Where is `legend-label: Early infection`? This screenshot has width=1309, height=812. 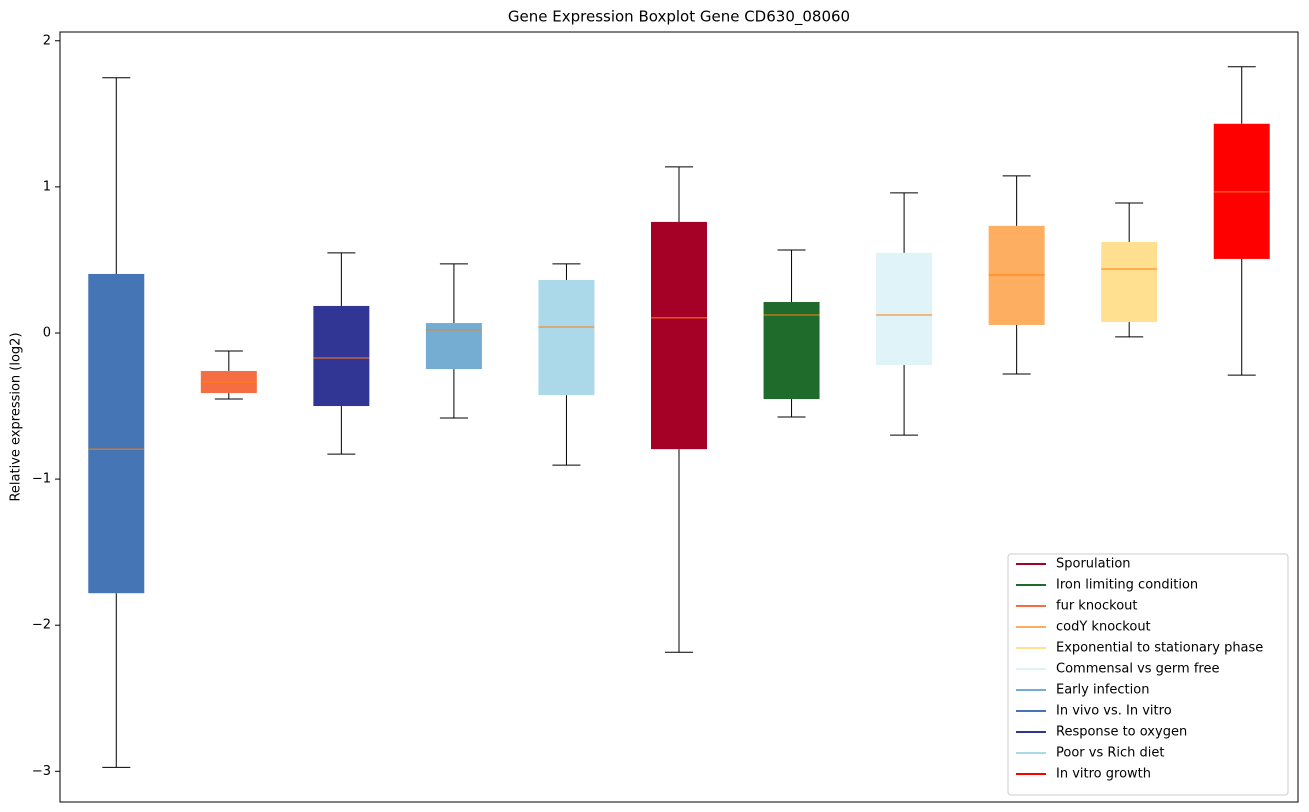 legend-label: Early infection is located at coordinates (1102, 690).